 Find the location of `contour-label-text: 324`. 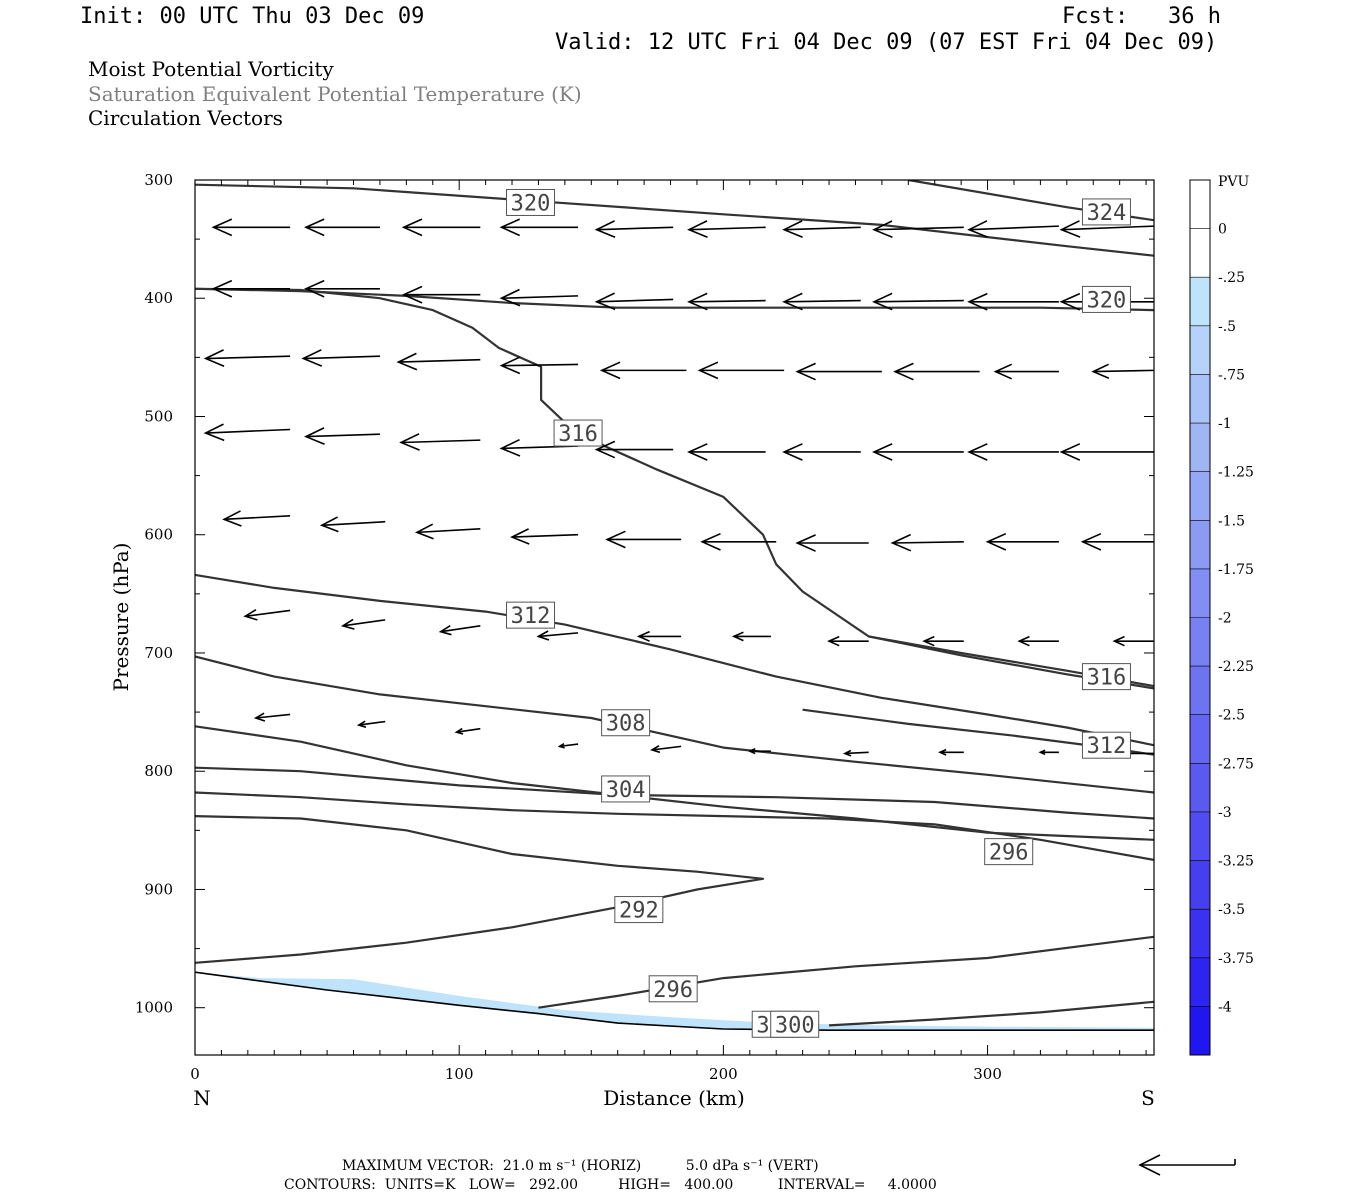

contour-label-text: 324 is located at coordinates (1107, 213).